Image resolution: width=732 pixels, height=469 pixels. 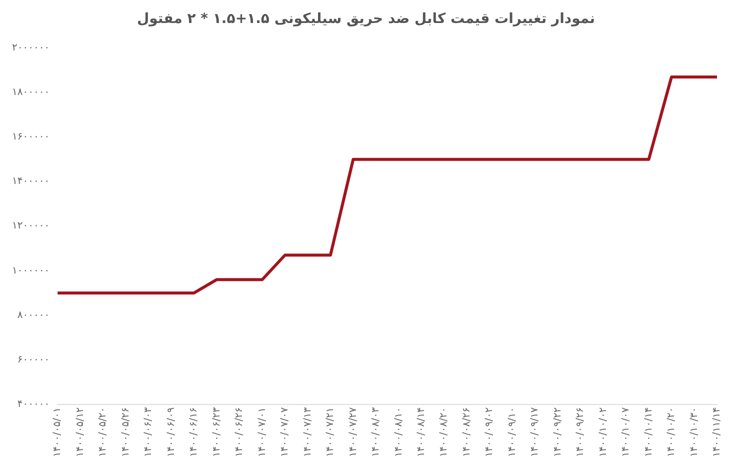 What do you see at coordinates (285, 432) in the screenshot?
I see `x-tick-label: ۱۴۰۰/۰۷/۰۷` at bounding box center [285, 432].